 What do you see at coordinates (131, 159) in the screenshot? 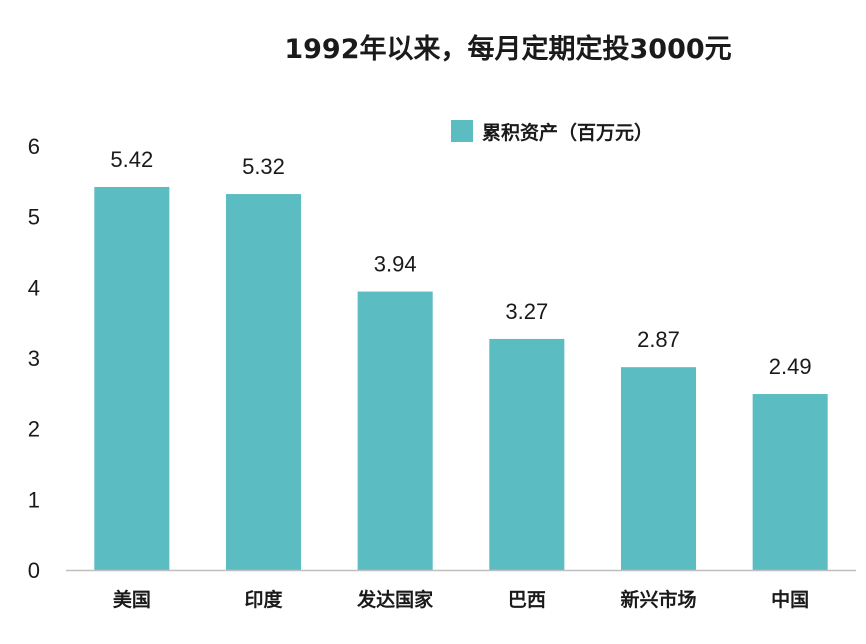
I see `data-label: 5.42` at bounding box center [131, 159].